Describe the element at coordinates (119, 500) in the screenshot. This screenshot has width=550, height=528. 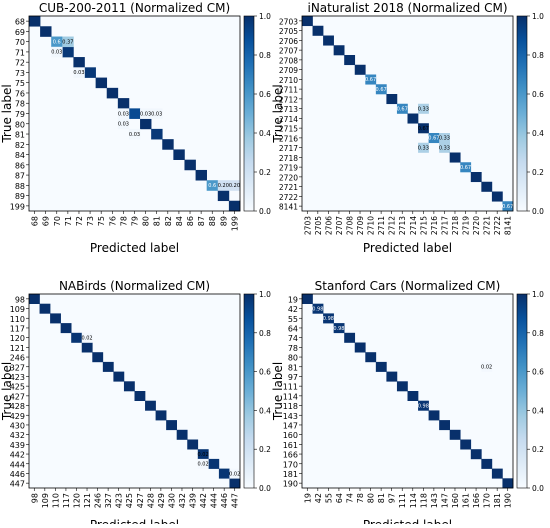
I see `x-tick-label: 423` at that location.